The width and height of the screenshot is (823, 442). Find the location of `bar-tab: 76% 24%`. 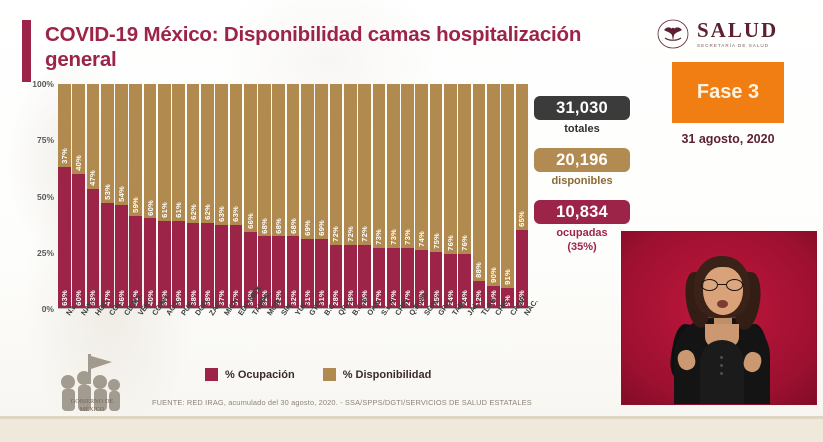

bar-tab: 76% 24% is located at coordinates (450, 196).